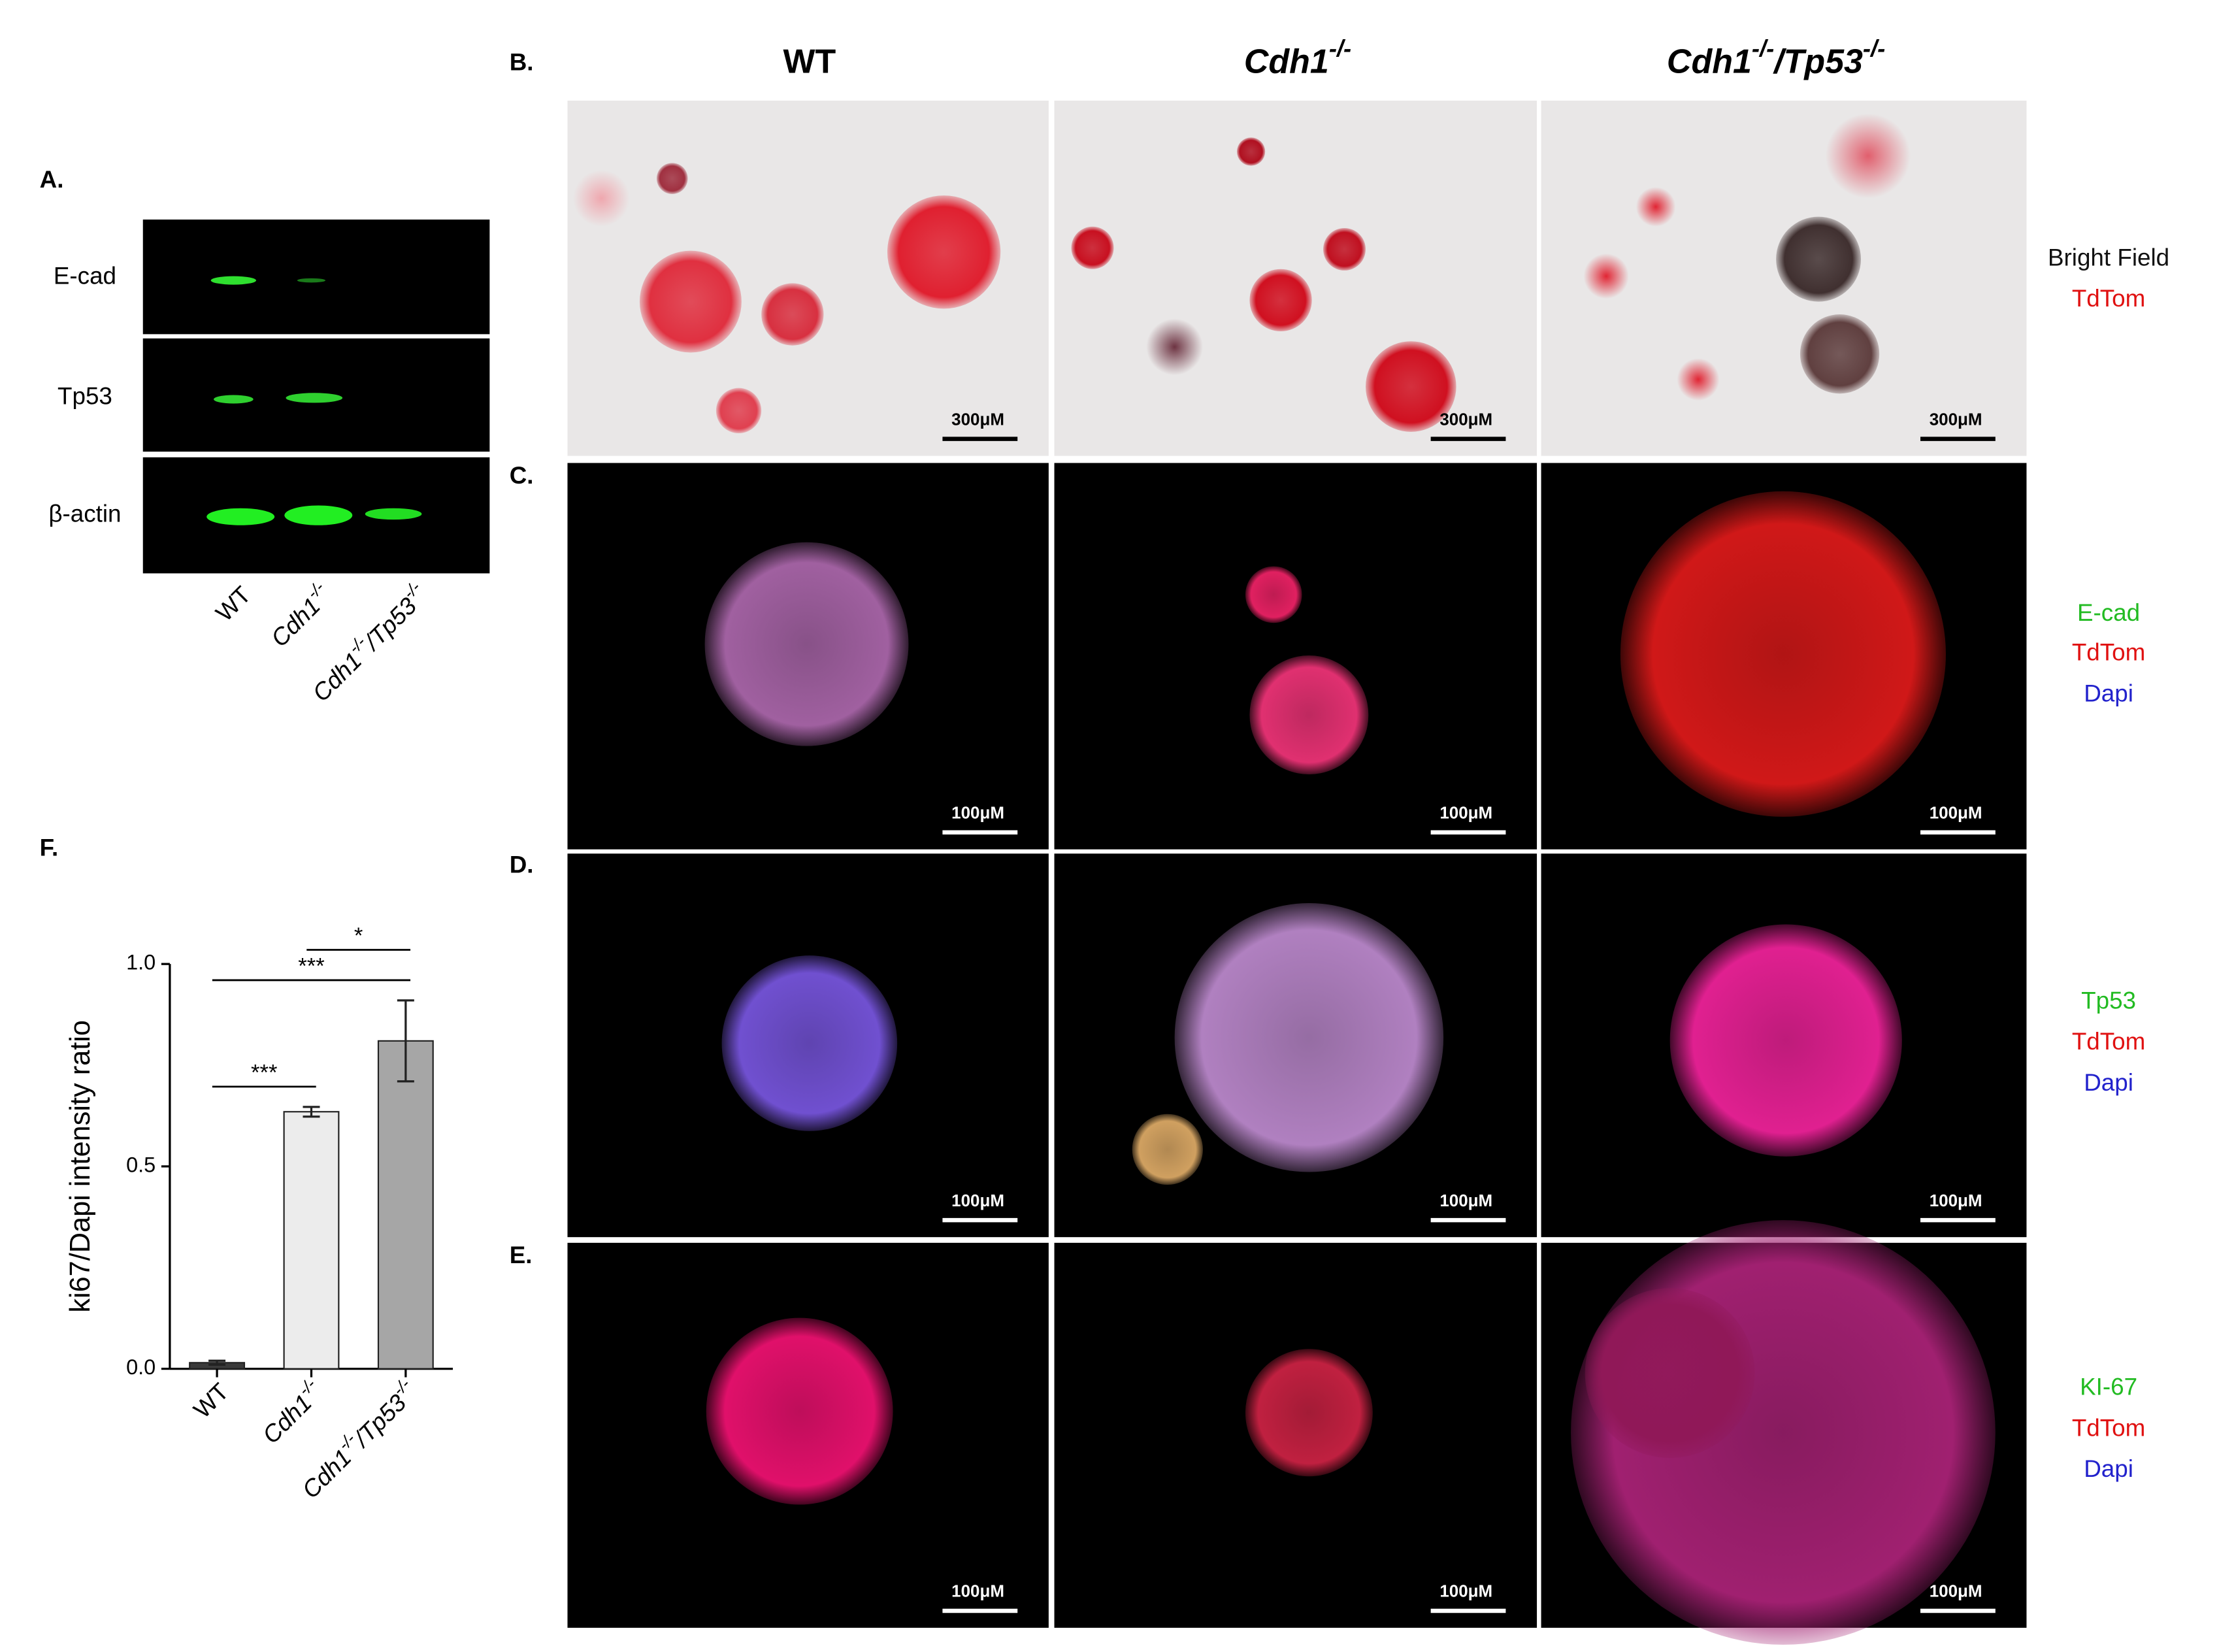  What do you see at coordinates (49, 847) in the screenshot?
I see `panel-label: F.` at bounding box center [49, 847].